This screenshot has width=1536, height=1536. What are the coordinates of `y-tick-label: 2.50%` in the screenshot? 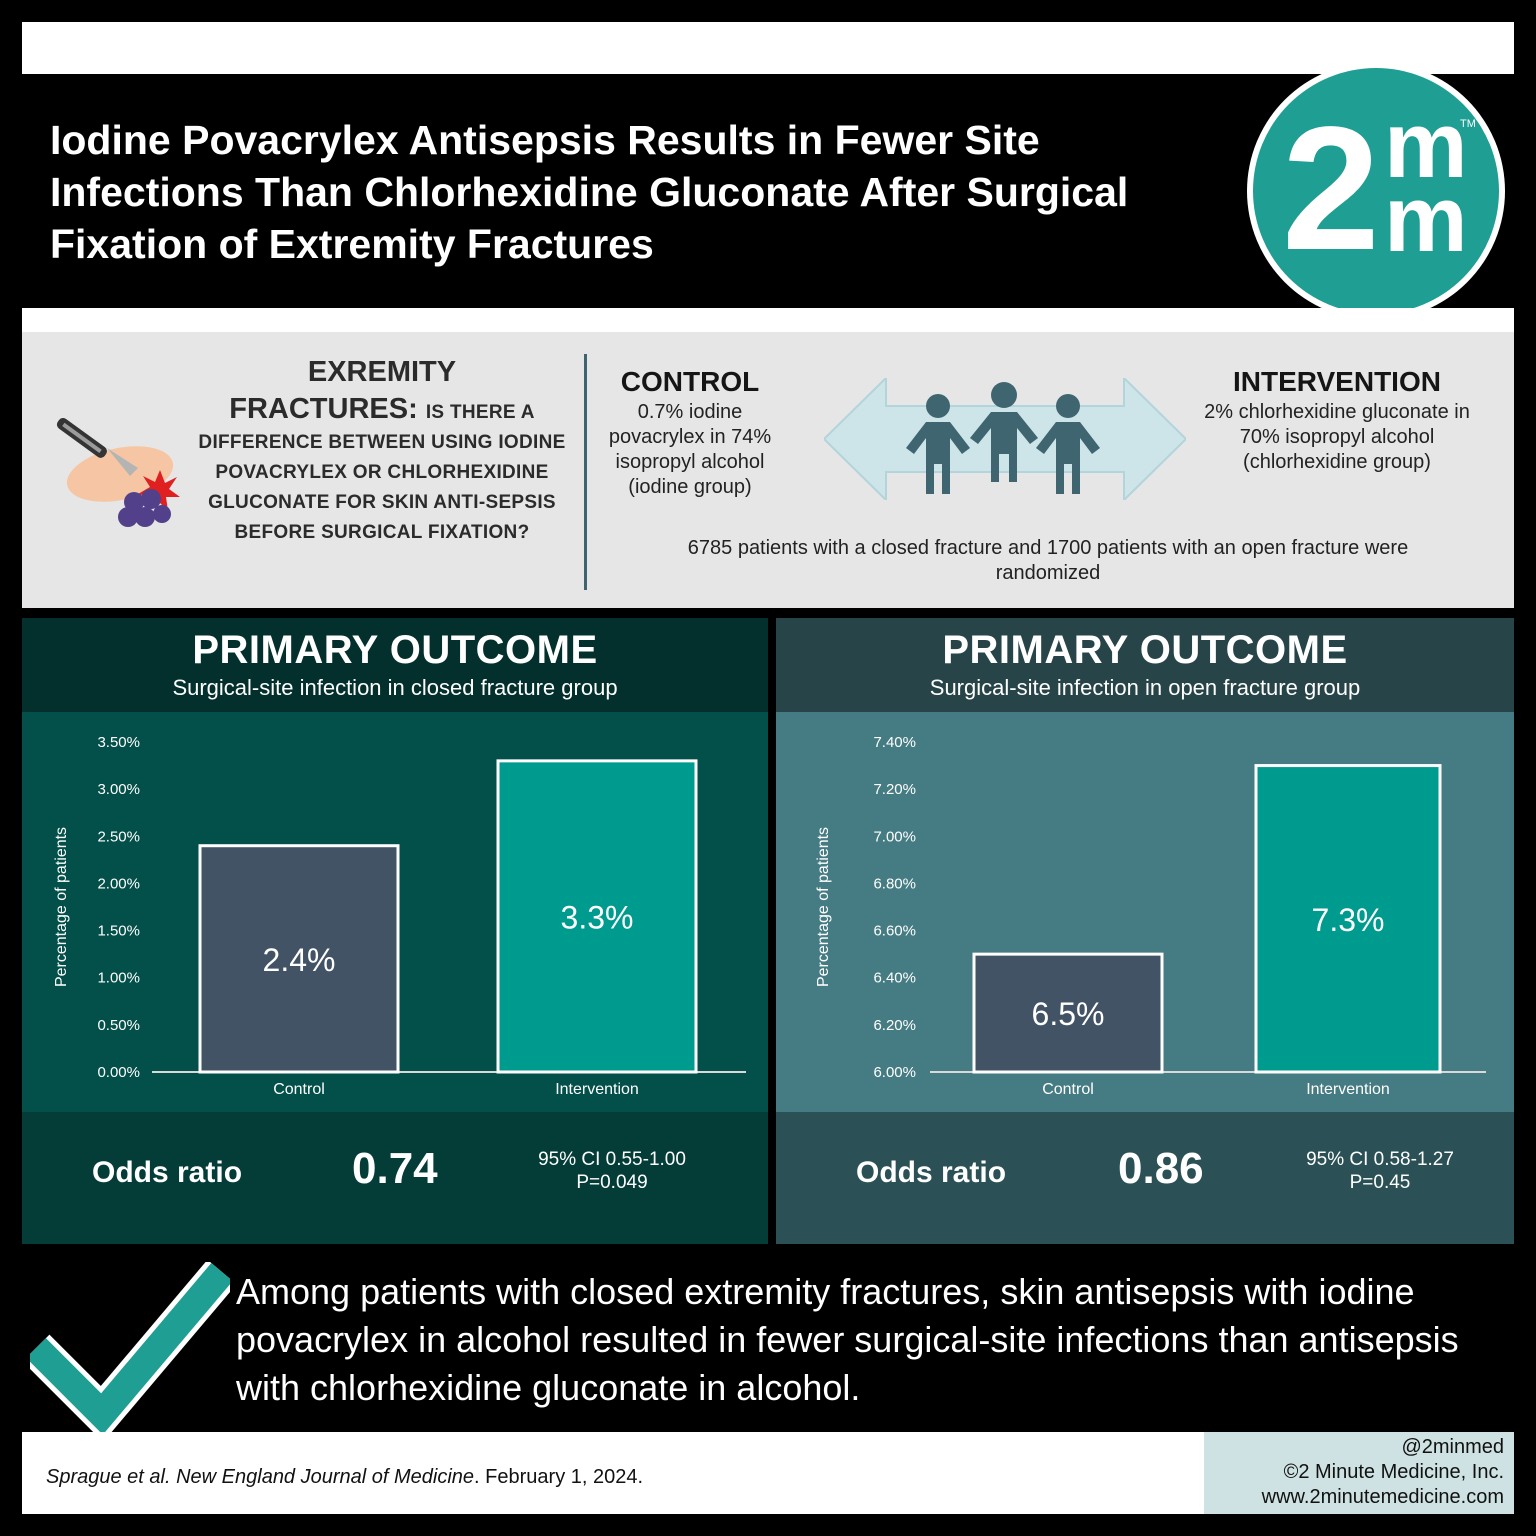 It's located at (118, 836).